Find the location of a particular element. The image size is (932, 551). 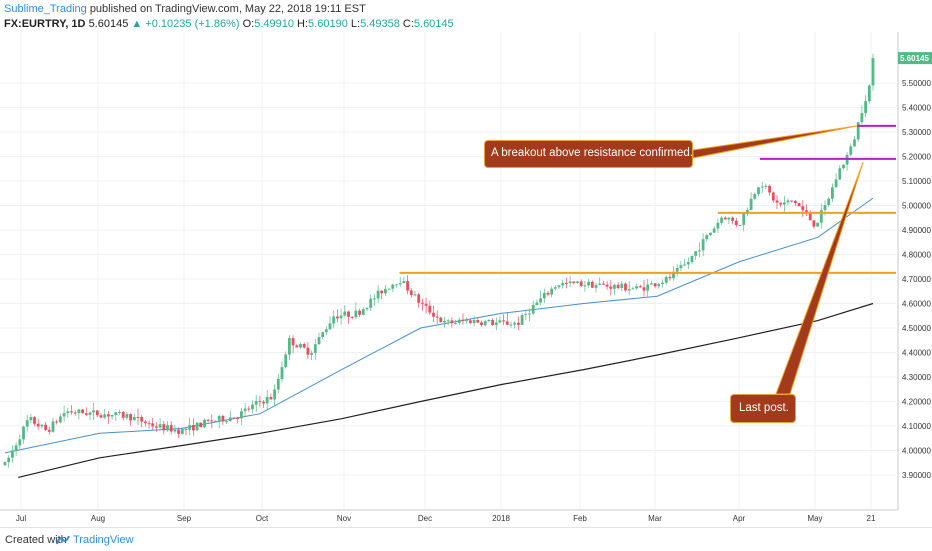

time-tick-label: May is located at coordinates (814, 518).